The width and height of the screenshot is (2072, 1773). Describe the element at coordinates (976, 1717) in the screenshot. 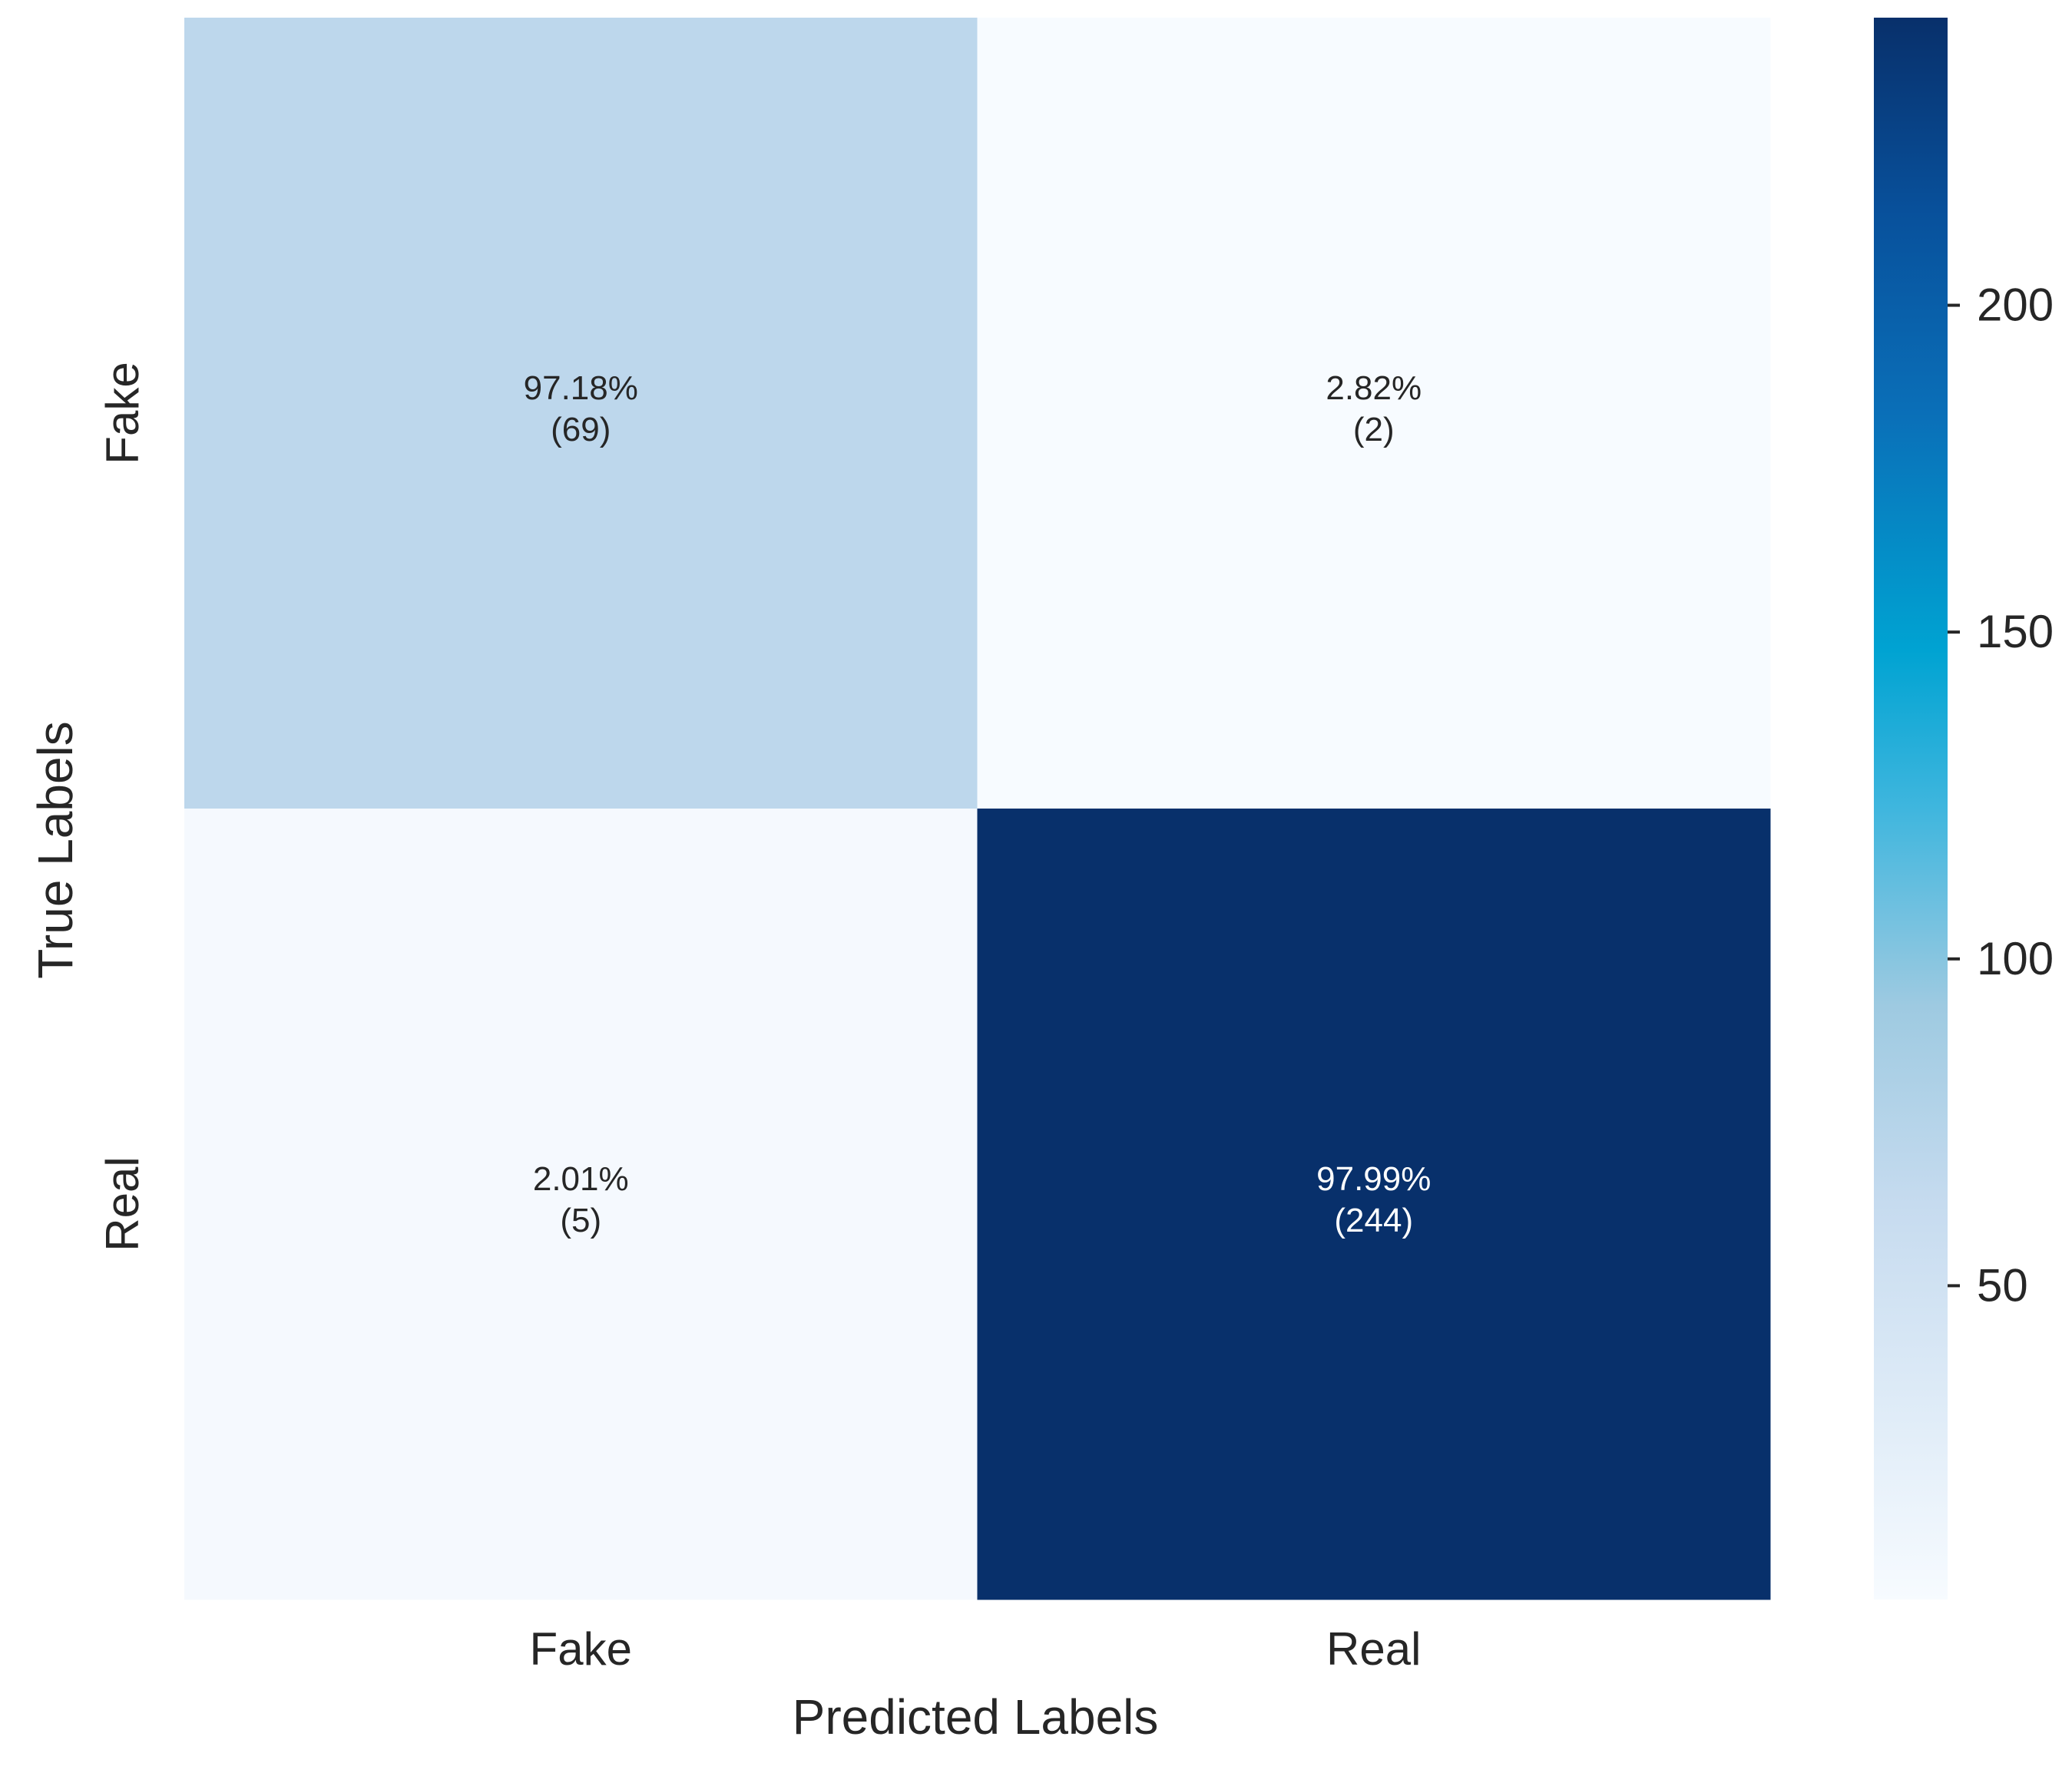

I see `x-axis-label: Predicted Labels` at that location.